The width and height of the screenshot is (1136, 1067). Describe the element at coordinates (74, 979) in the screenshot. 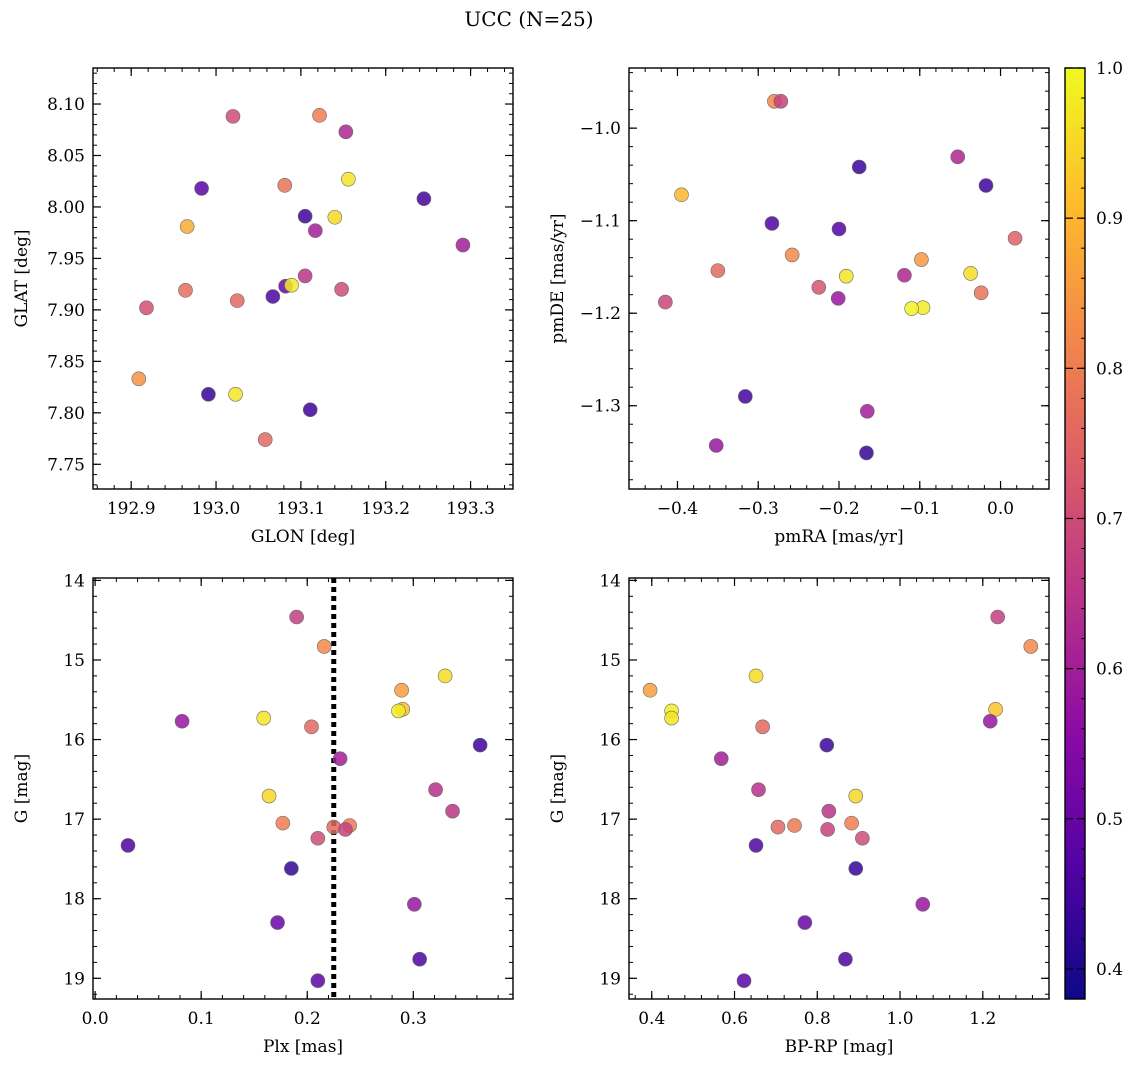

I see `y-tick-label: 19` at that location.